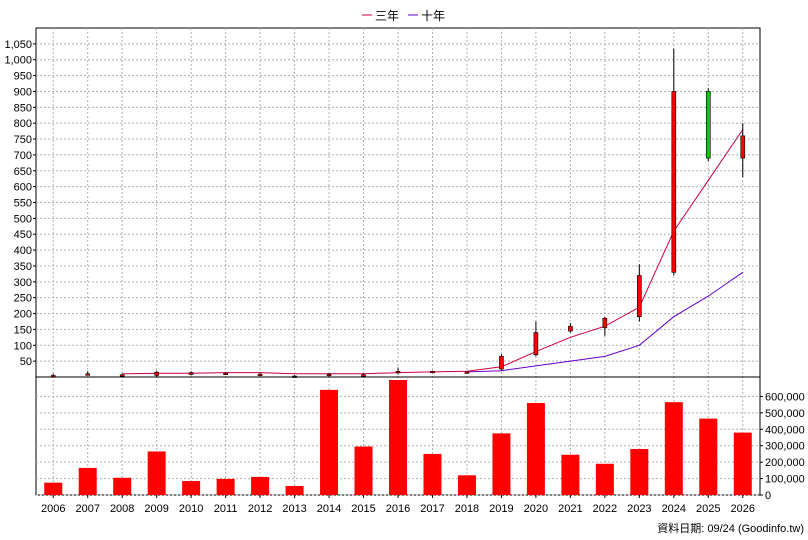 Image resolution: width=808 pixels, height=540 pixels. What do you see at coordinates (432, 509) in the screenshot?
I see `x-tick-label: 2017` at bounding box center [432, 509].